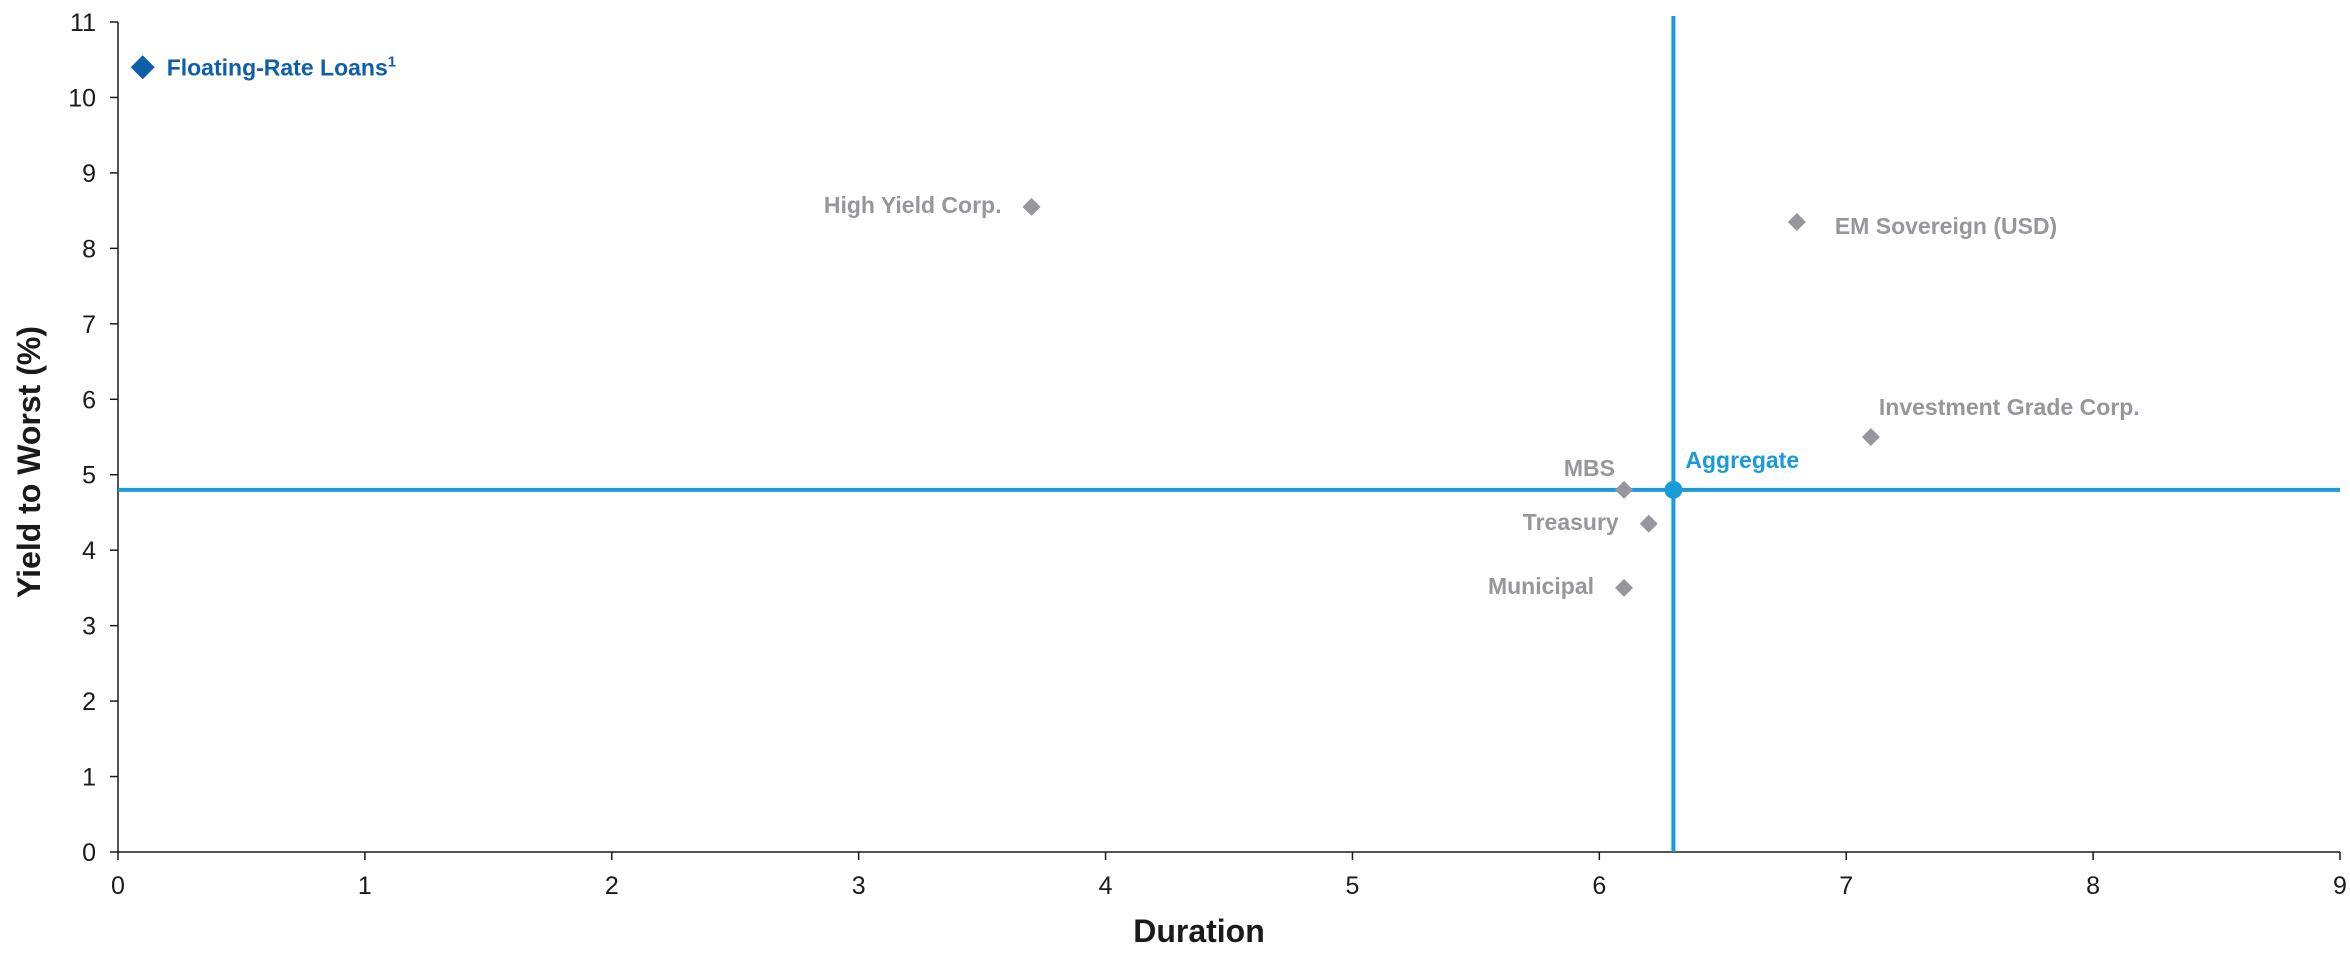 The image size is (2350, 954). I want to click on high-yield-corp-label: High Yield Corp., so click(913, 205).